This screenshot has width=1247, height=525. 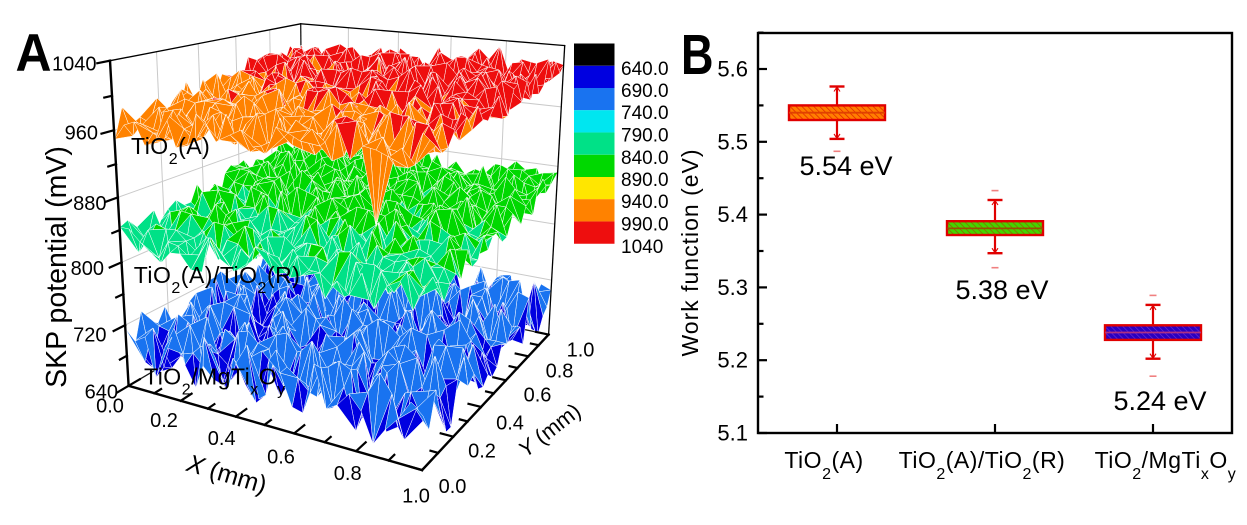 I want to click on svg-text: 5.38 eV, so click(x=1001, y=290).